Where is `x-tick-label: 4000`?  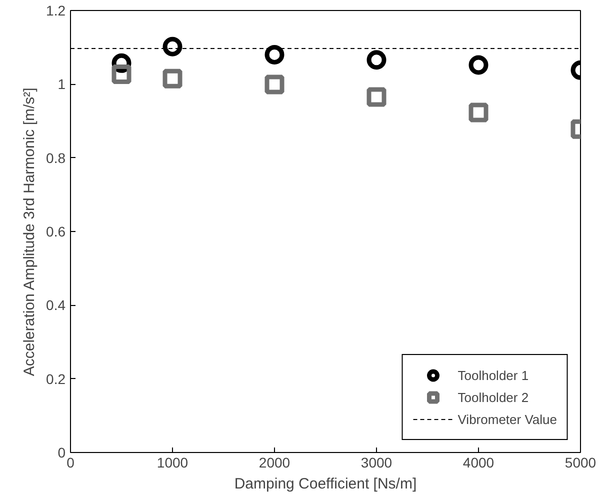 x-tick-label: 4000 is located at coordinates (478, 462).